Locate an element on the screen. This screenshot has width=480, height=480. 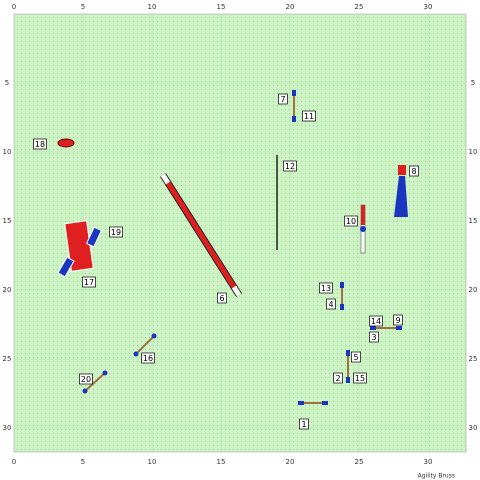
obstacle-number: 12 is located at coordinates (290, 166).